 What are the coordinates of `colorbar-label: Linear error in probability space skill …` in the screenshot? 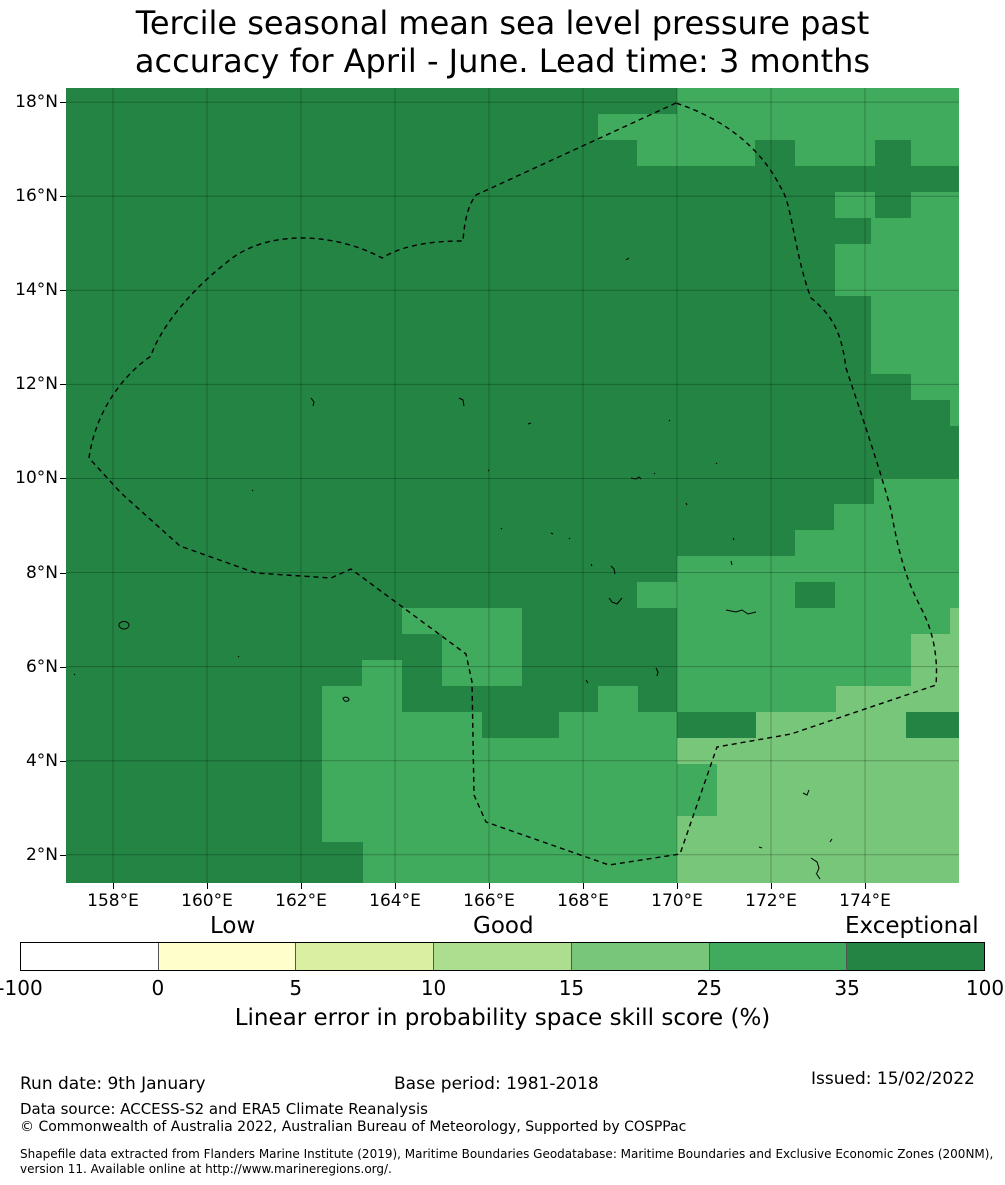 It's located at (502, 1018).